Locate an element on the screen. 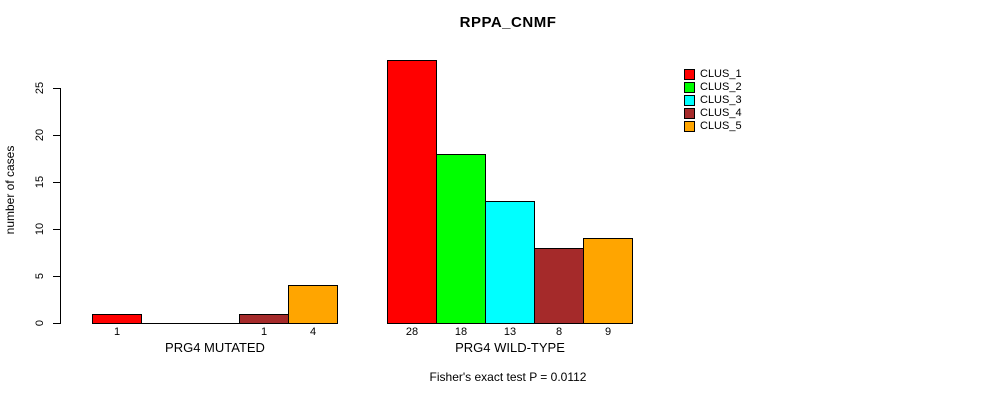 The width and height of the screenshot is (990, 400). legend-label-clus_3: CLUS_3 is located at coordinates (721, 100).